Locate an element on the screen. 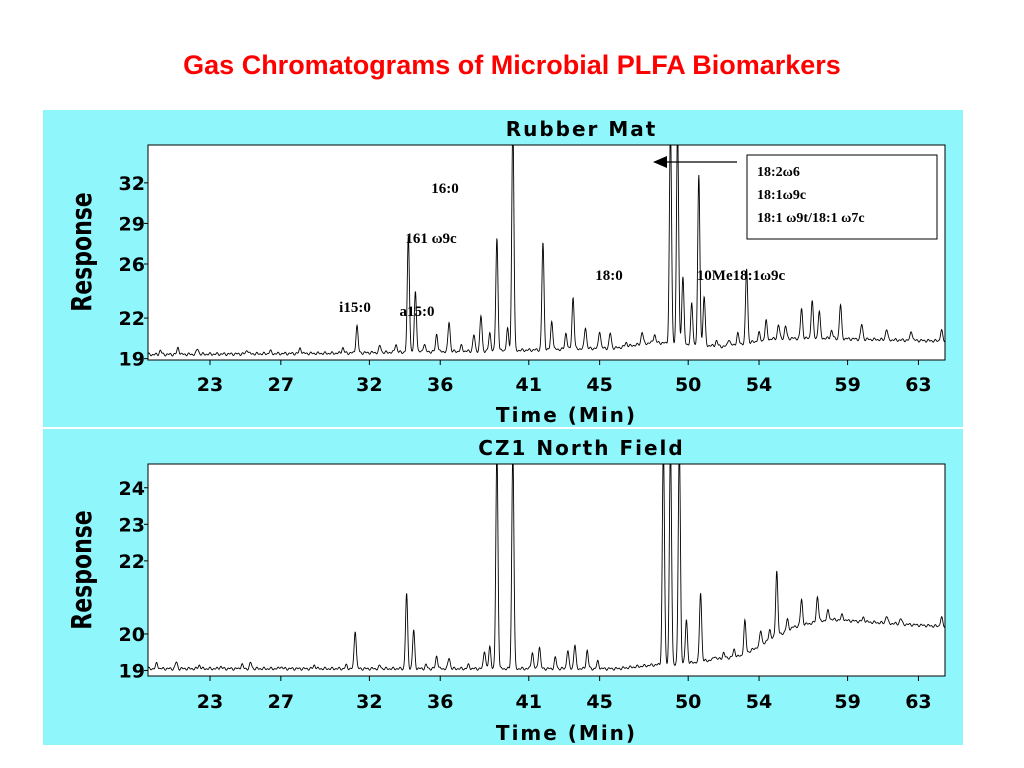 The image size is (1024, 768). peak-label: 18:0 is located at coordinates (609, 276).